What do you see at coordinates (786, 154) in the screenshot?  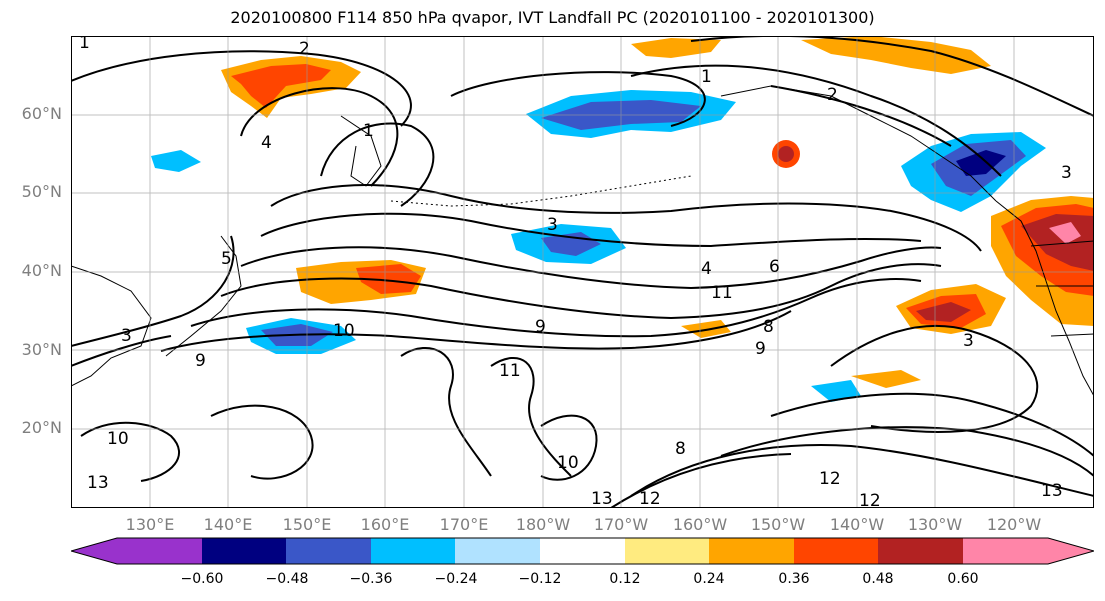 I see `positive-anomaly-kamchatka-core` at bounding box center [786, 154].